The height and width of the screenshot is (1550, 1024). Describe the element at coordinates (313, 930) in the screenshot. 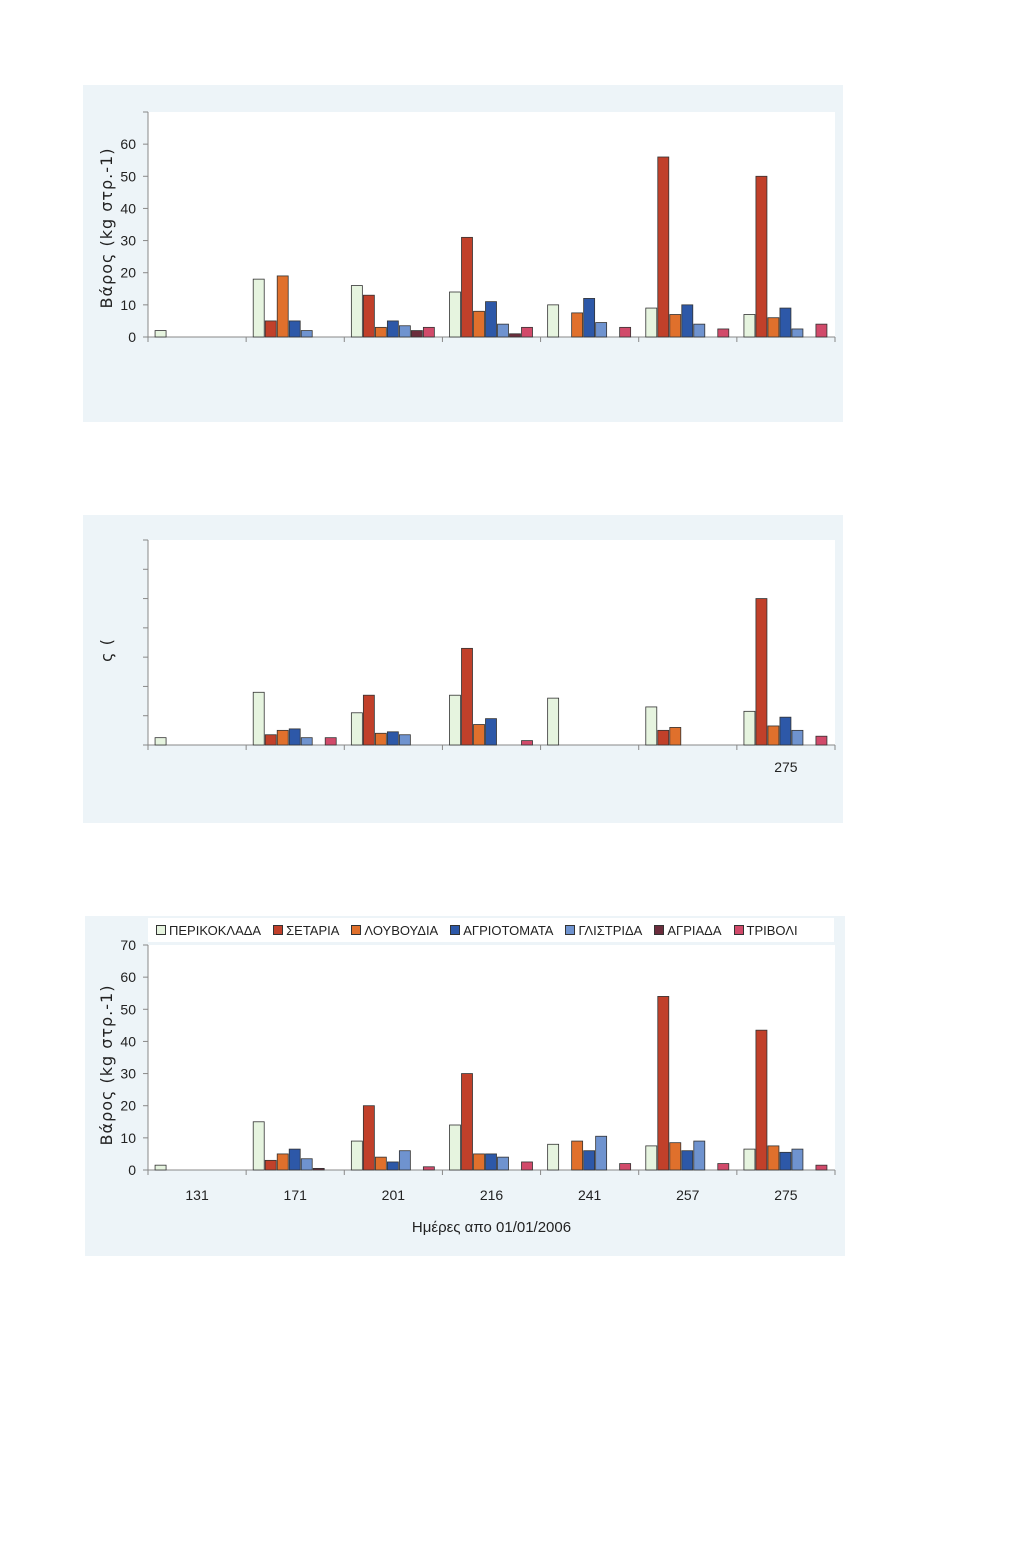

I see `legend-label: ΣΕΤΑΡΙΑ` at that location.